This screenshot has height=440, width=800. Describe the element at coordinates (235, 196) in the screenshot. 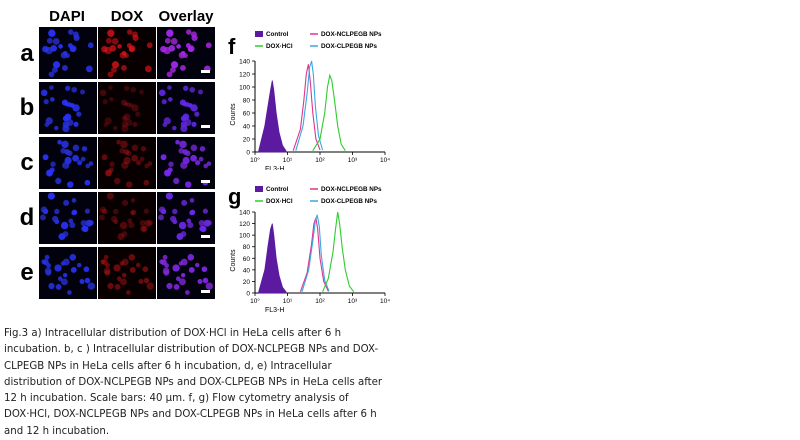

I see `panel-letter-g: g` at that location.